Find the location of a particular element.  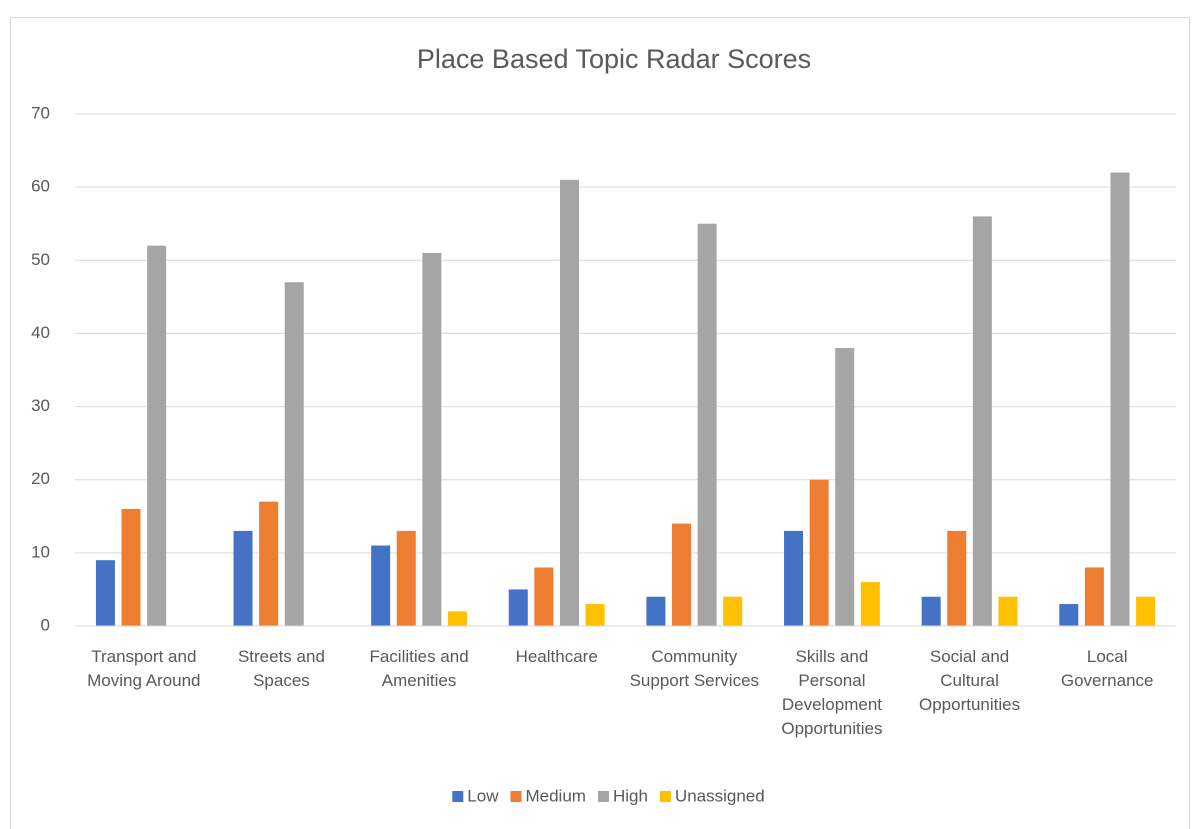

y-tick-label: 60 is located at coordinates (40, 186).